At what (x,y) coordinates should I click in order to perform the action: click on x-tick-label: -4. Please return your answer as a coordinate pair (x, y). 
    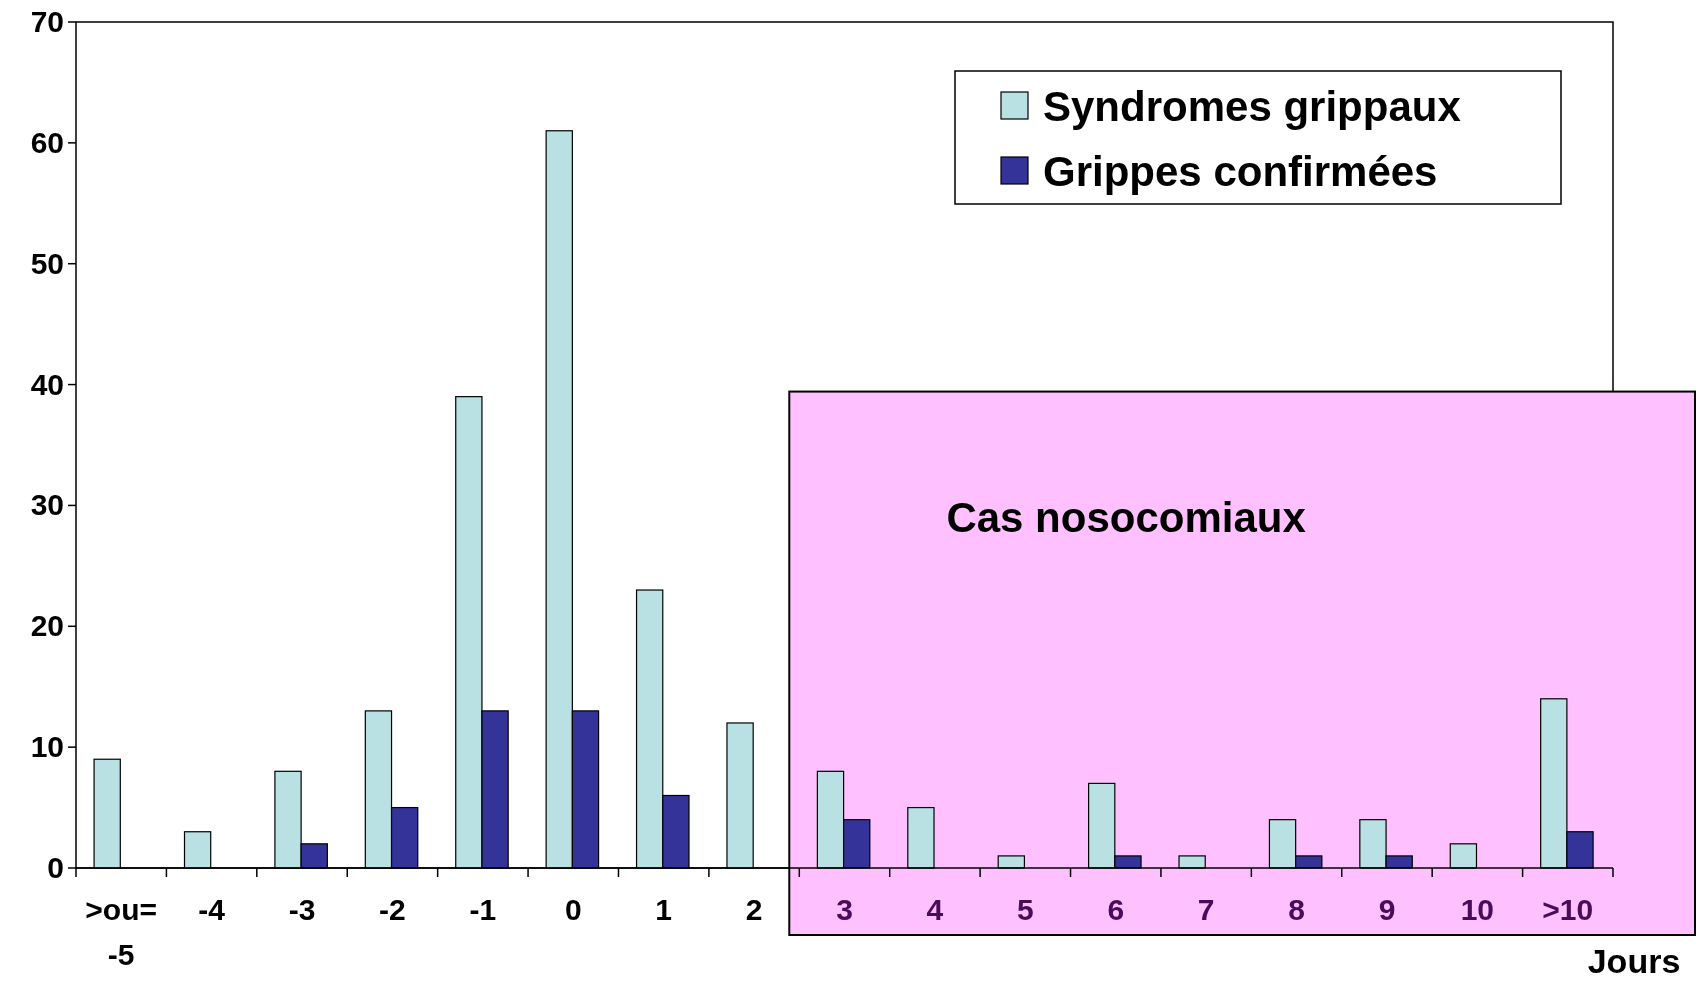
    Looking at the image, I should click on (212, 909).